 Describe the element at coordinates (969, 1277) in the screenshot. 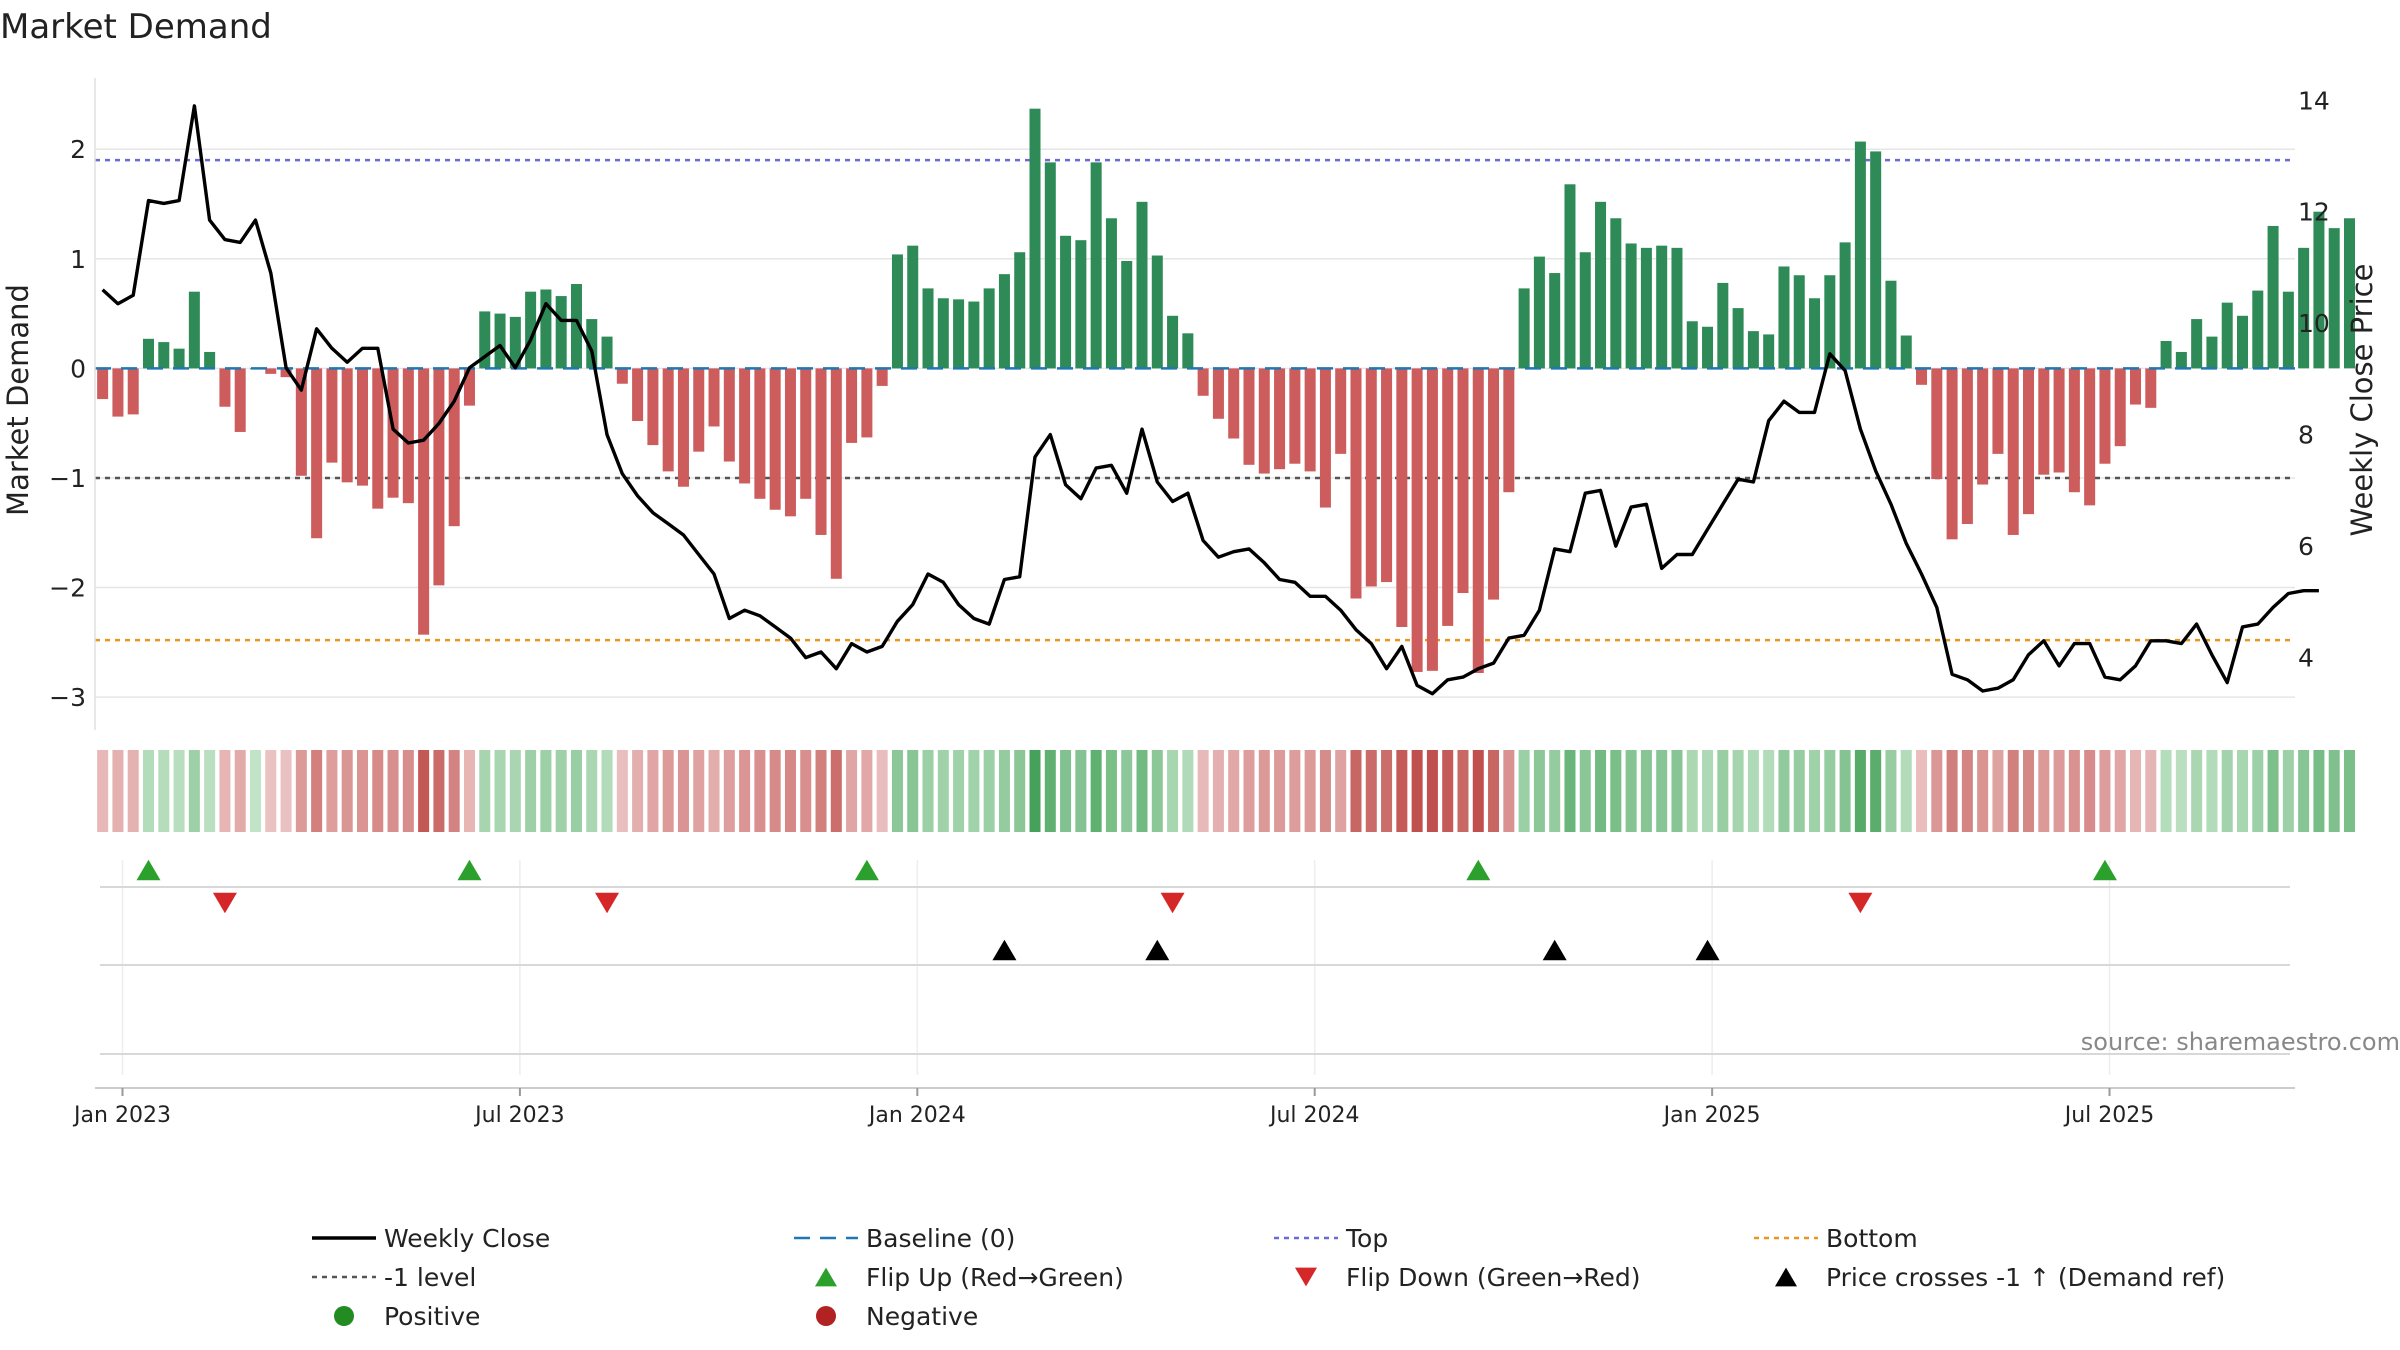

I see `legend-item-flip-up: Flip Up (Red→Green)` at that location.